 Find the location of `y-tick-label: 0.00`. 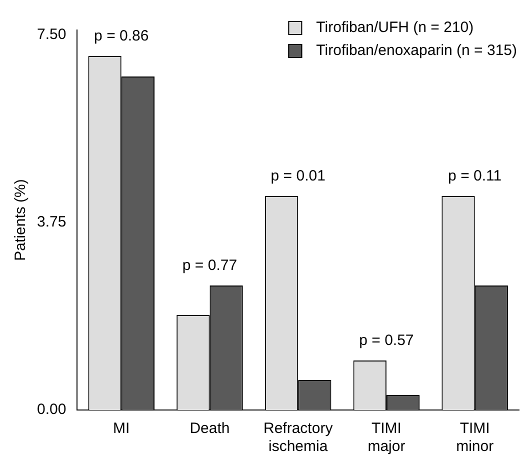

y-tick-label: 0.00 is located at coordinates (51, 409).